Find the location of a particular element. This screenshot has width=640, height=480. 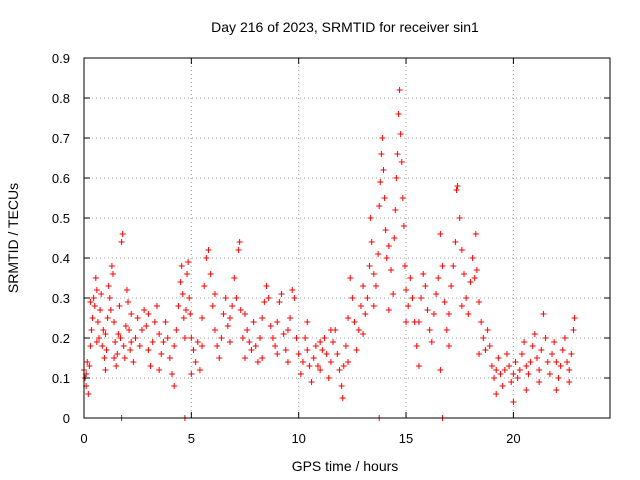

x-tick-label: 20 is located at coordinates (513, 438).